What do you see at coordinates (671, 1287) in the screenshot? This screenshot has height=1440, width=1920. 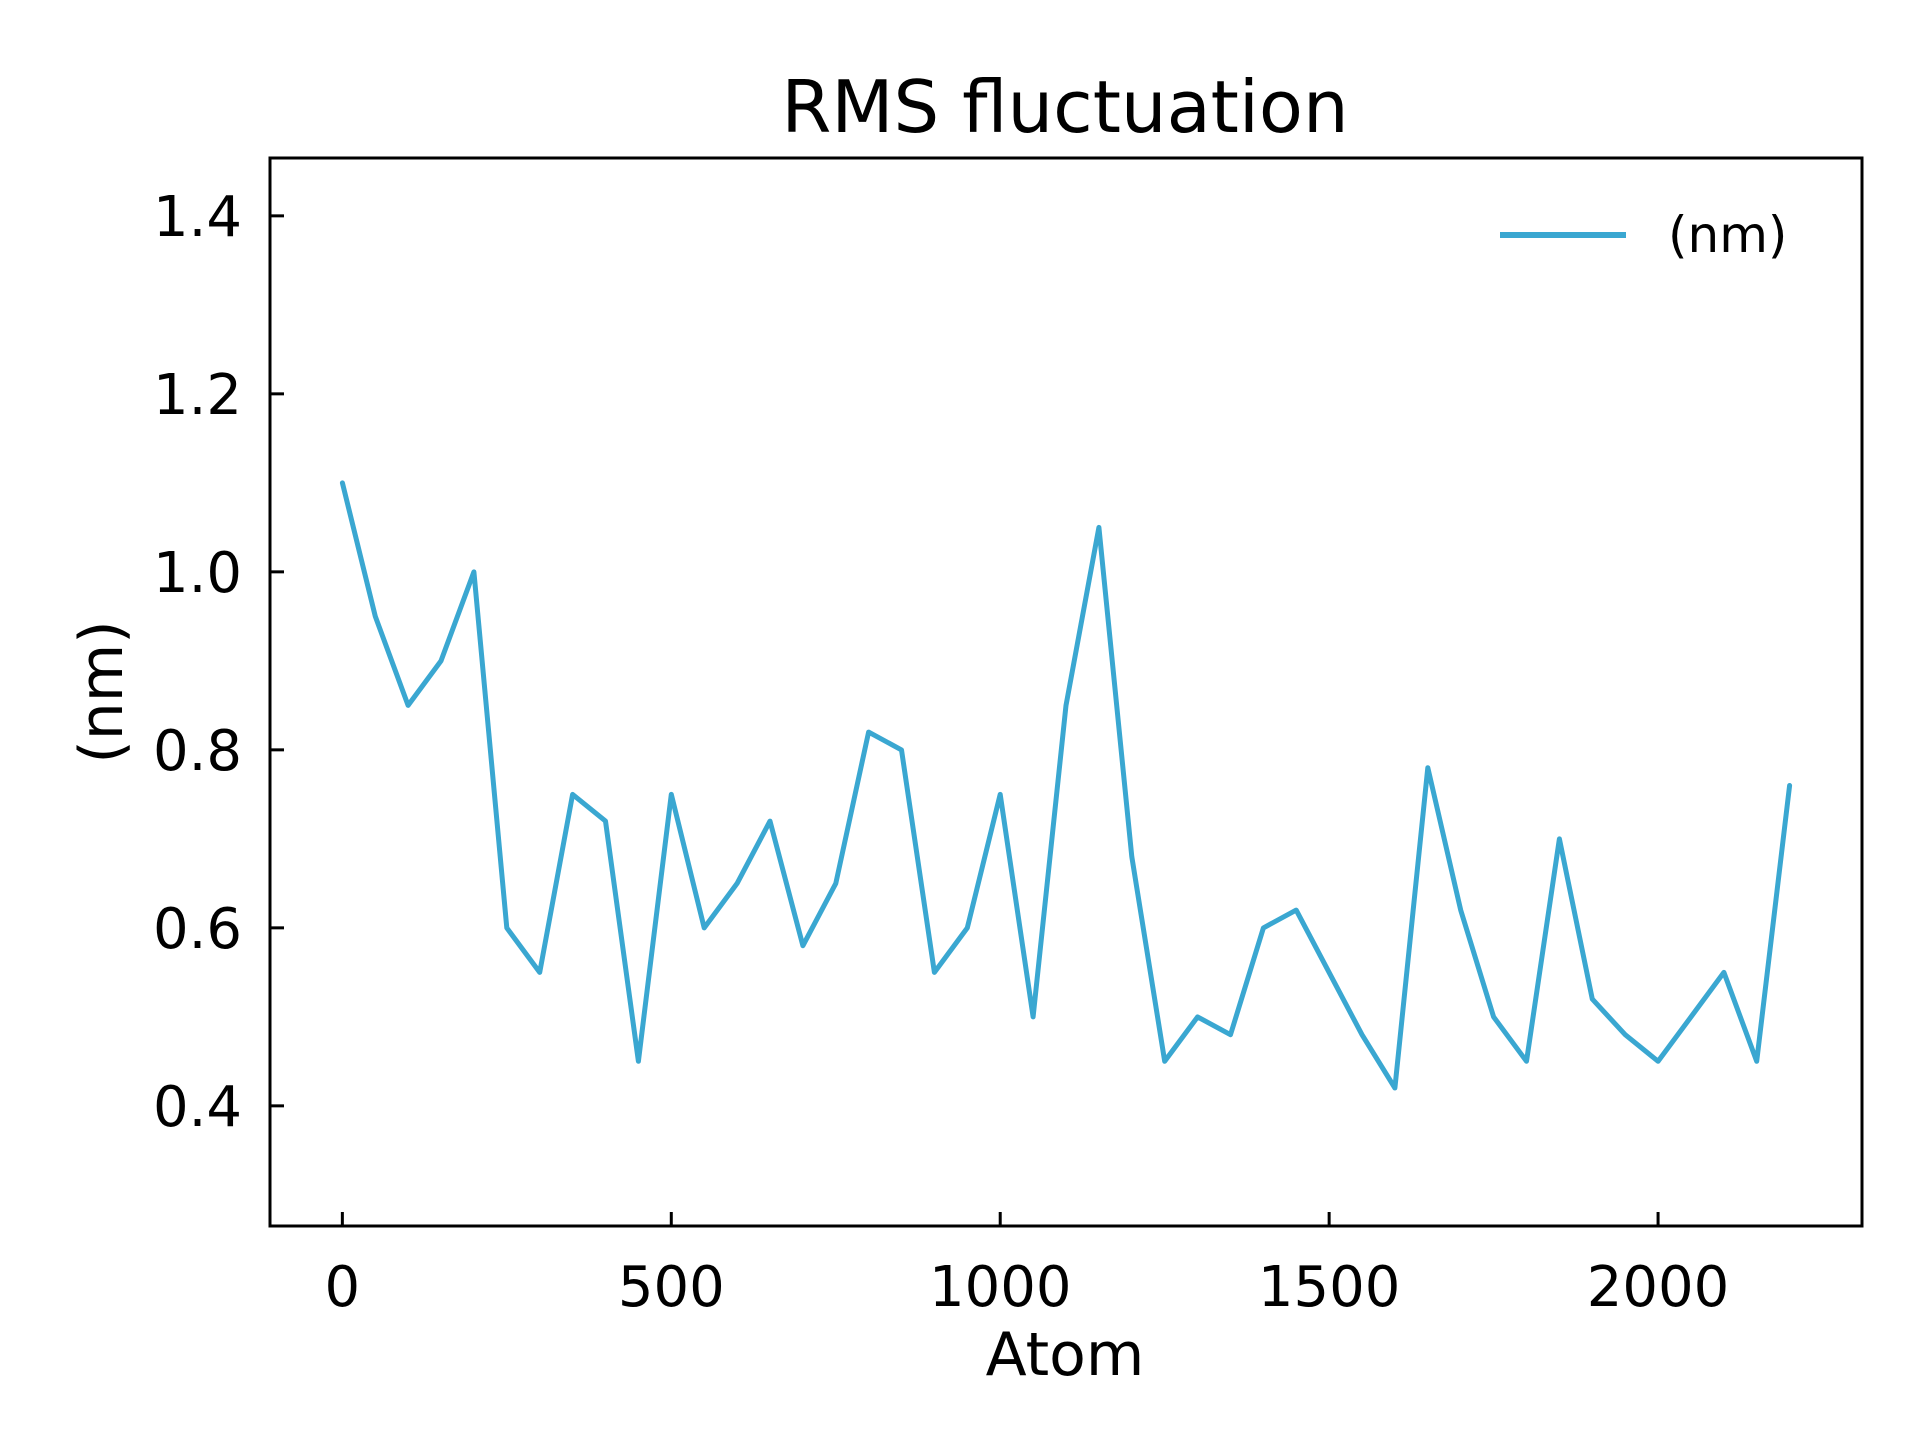 I see `x-tick-label: 500` at bounding box center [671, 1287].